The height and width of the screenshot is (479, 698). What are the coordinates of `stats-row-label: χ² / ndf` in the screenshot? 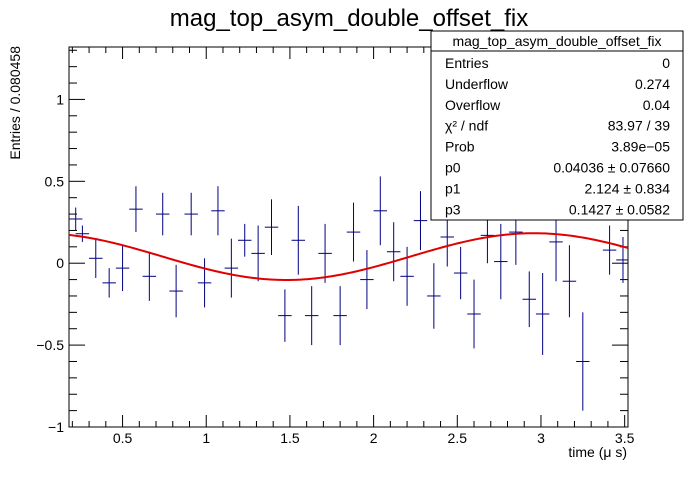 It's located at (466, 126).